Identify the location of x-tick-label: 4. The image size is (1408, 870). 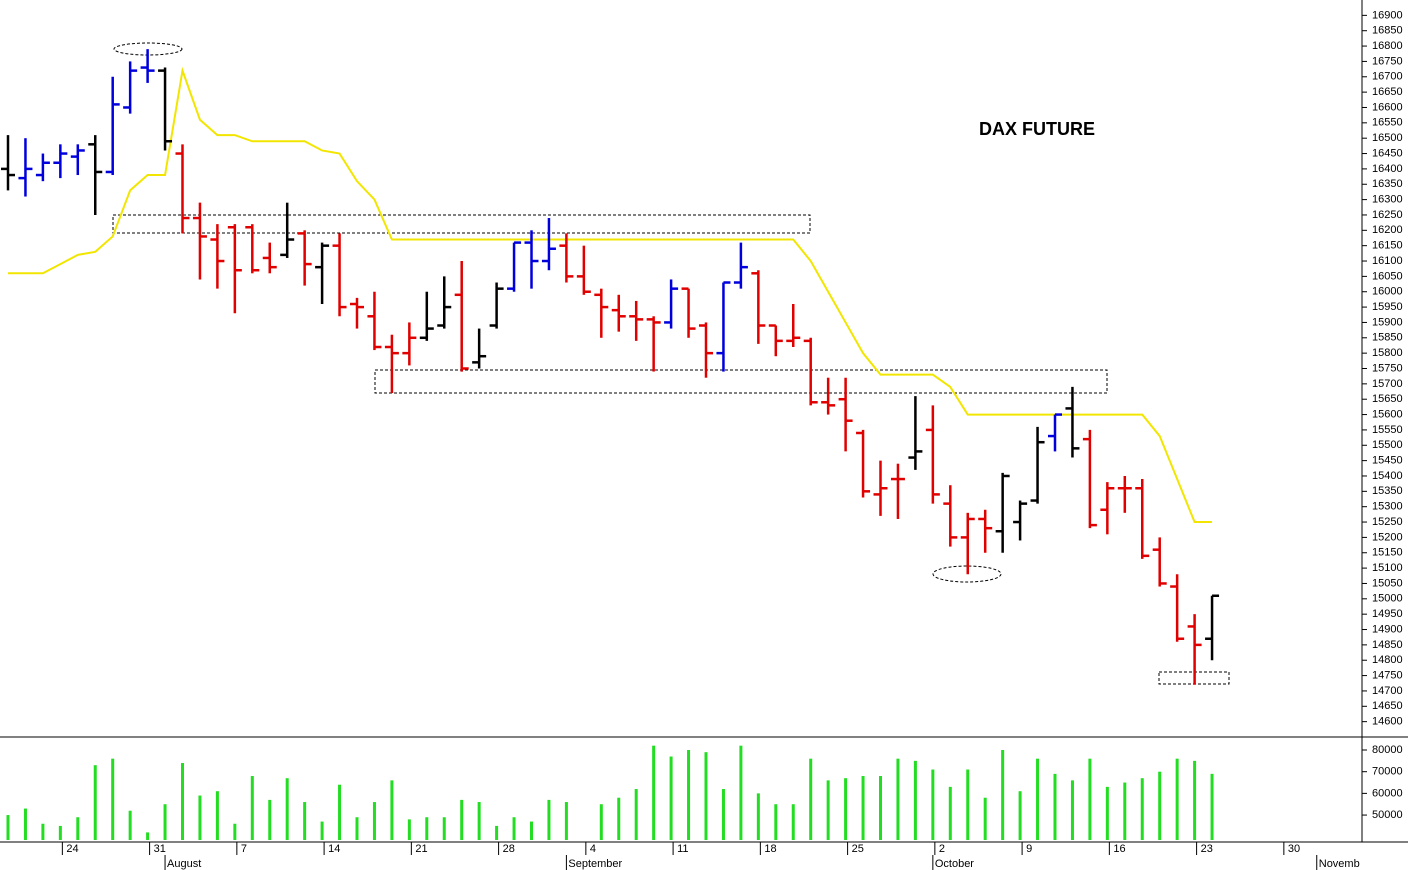
(593, 849).